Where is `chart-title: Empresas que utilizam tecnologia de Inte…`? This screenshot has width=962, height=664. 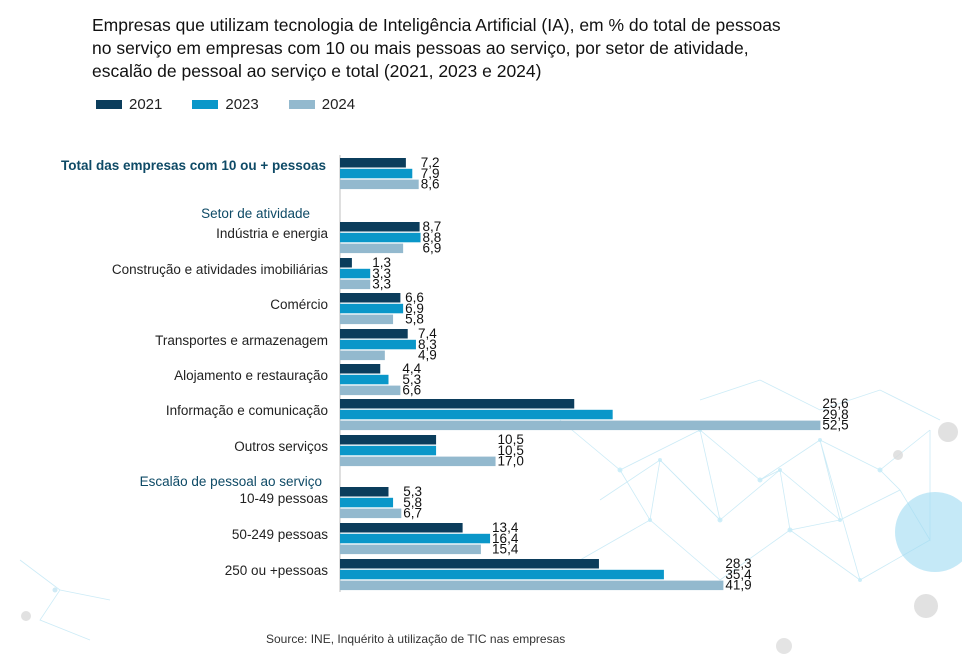 chart-title: Empresas que utilizam tecnologia de Inte… is located at coordinates (436, 48).